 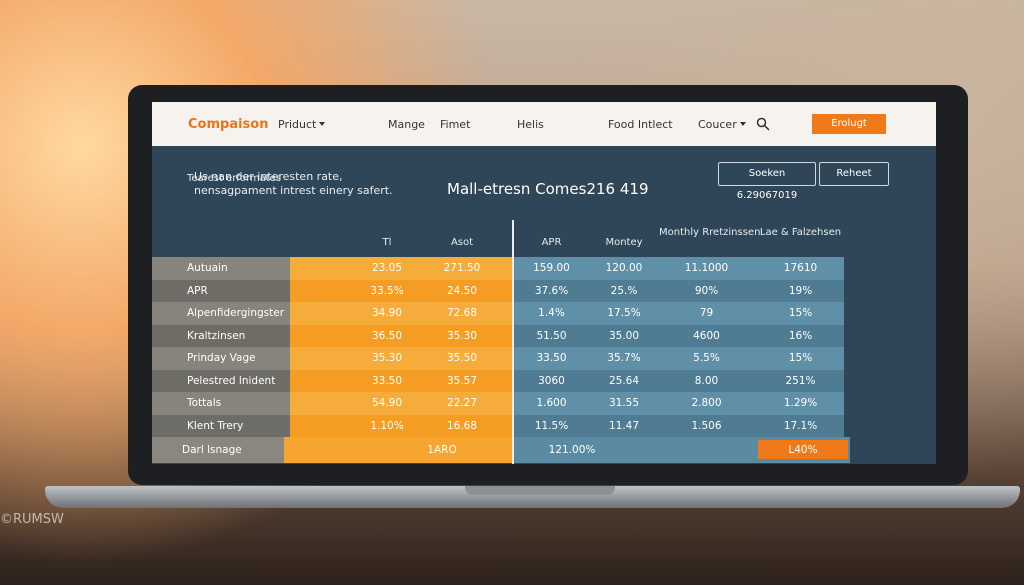 What do you see at coordinates (800, 380) in the screenshot?
I see `table-cell: 251%` at bounding box center [800, 380].